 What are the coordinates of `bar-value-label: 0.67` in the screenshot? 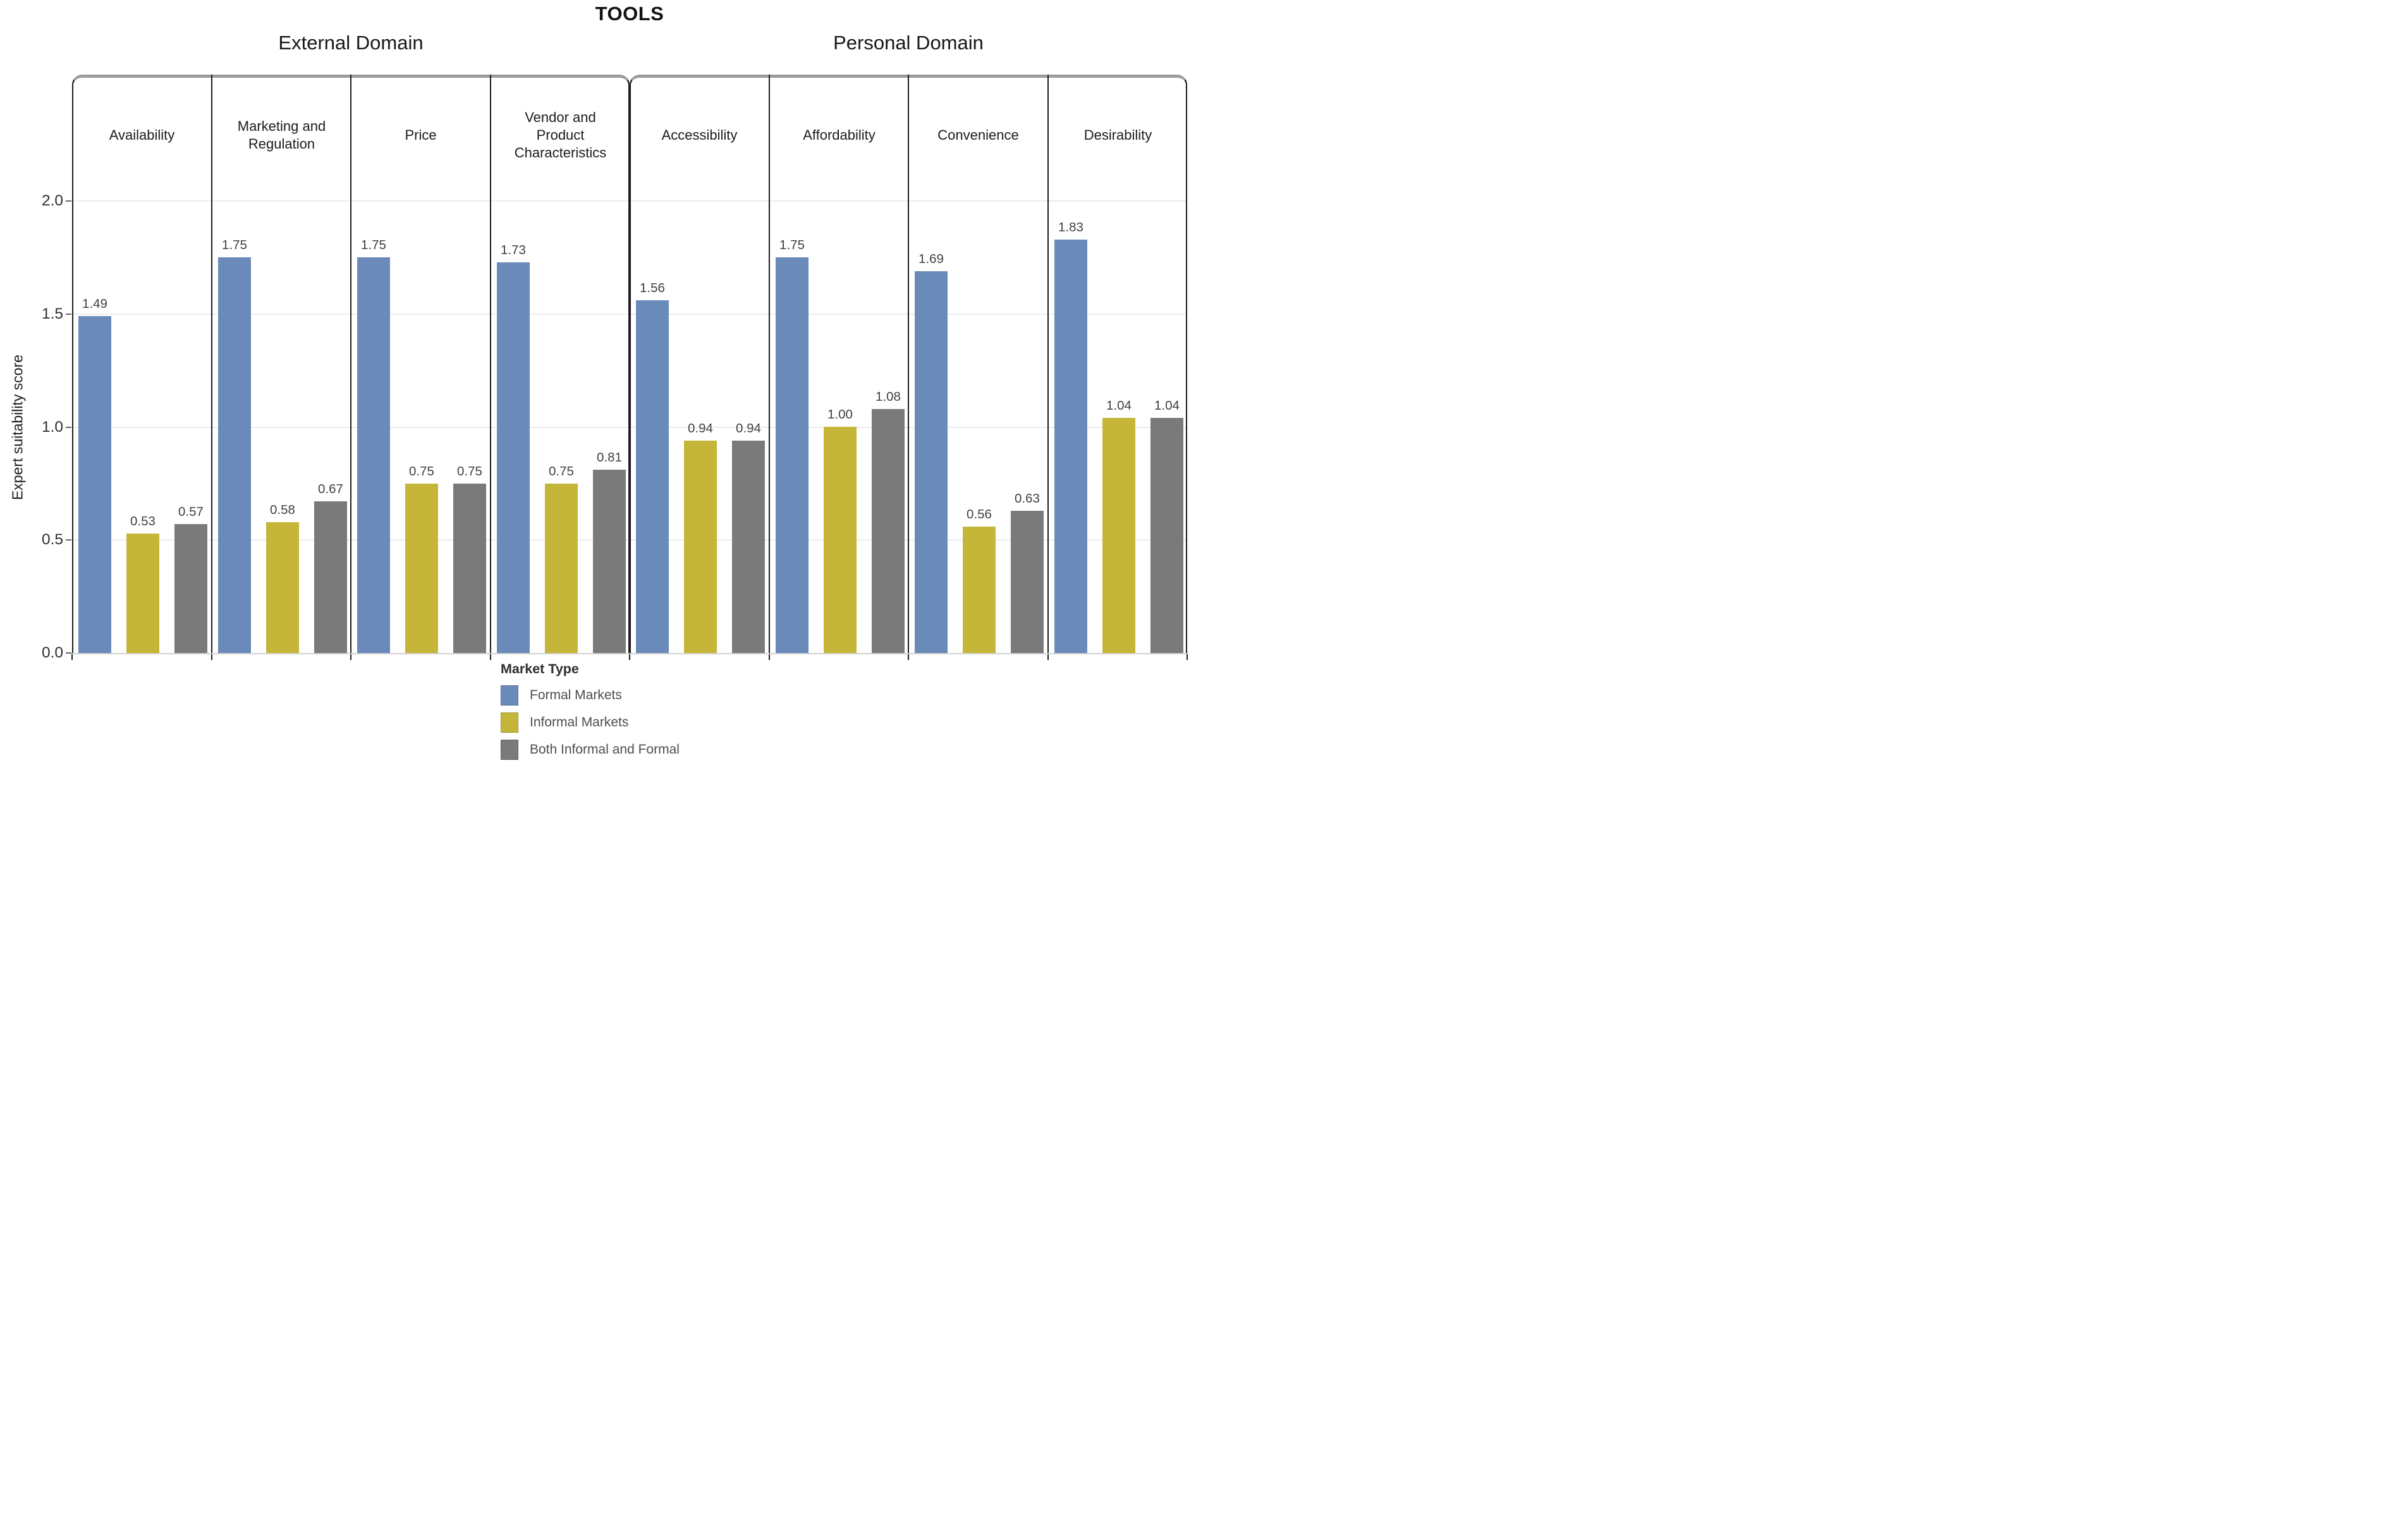 It's located at (331, 489).